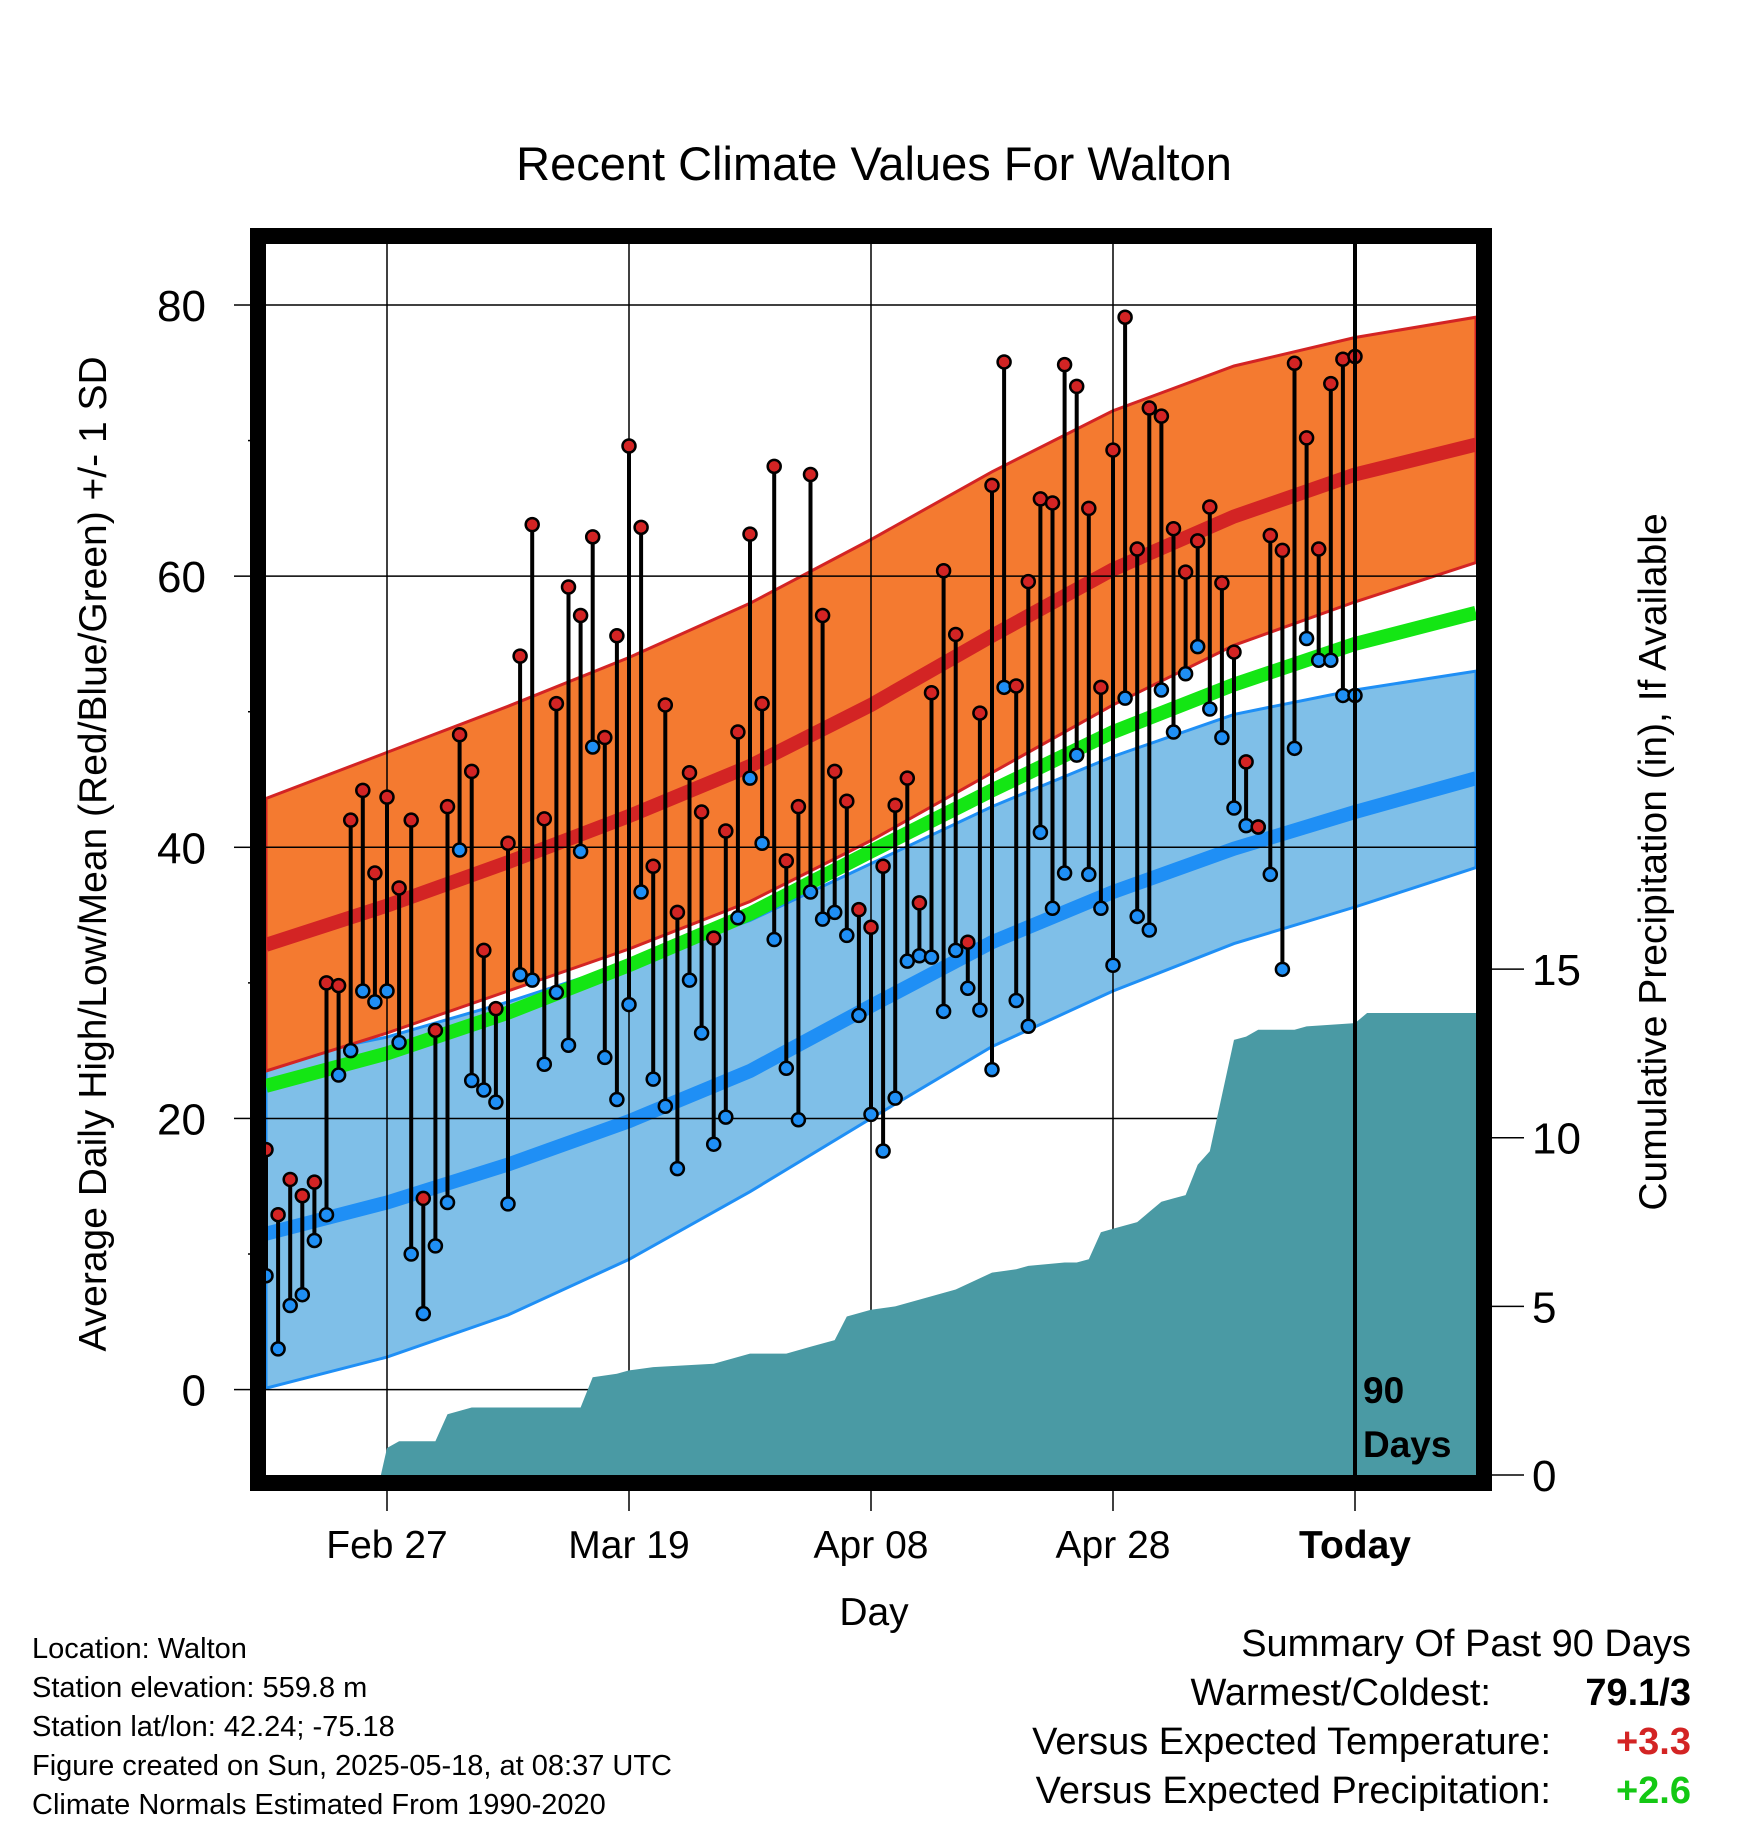 The image size is (1748, 1828). I want to click on summary-temp-row: Versus Expected Temperature: +3.3, so click(1241, 1742).